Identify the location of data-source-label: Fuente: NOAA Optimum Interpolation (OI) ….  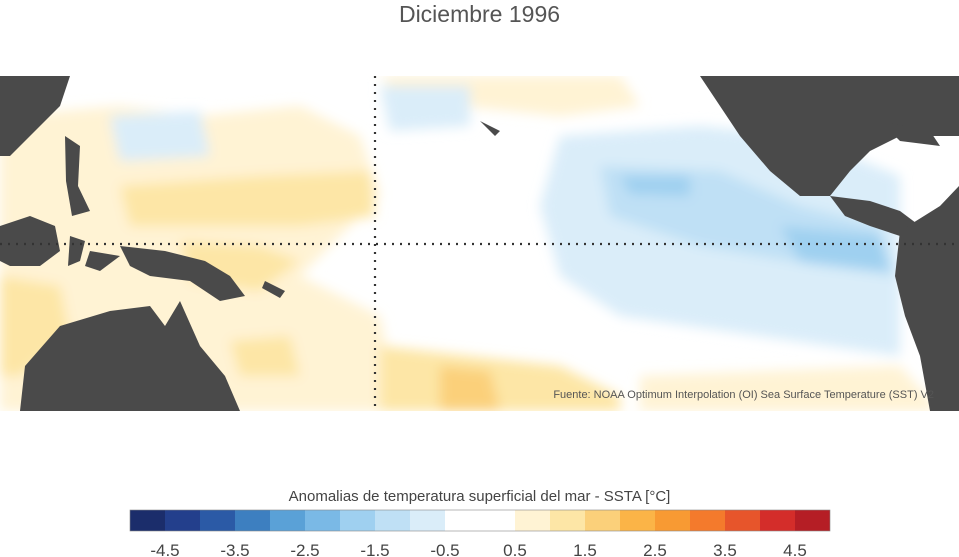
(743, 395).